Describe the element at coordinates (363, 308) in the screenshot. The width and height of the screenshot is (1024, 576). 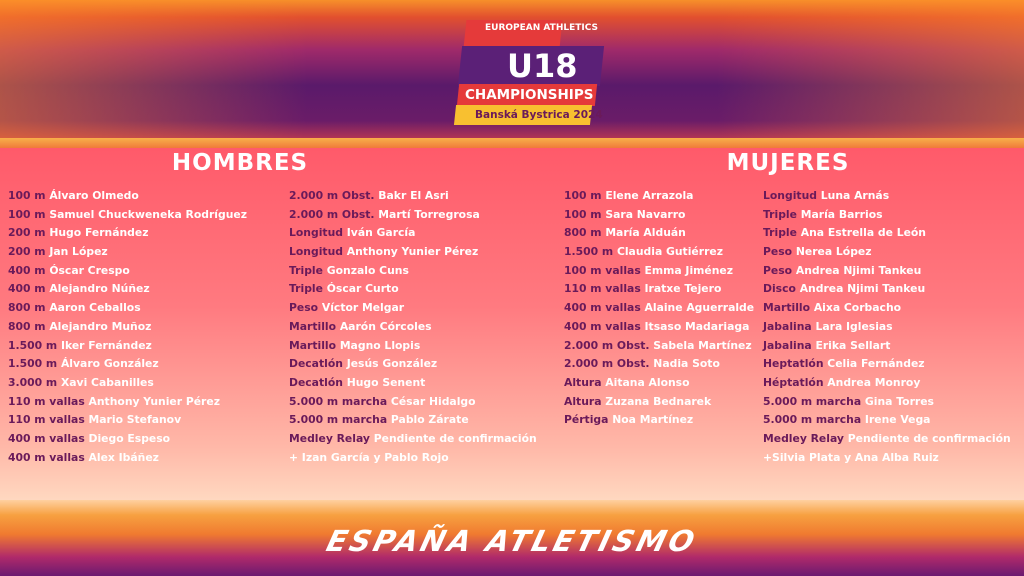
I see `athlete-name: Víctor Melgar` at that location.